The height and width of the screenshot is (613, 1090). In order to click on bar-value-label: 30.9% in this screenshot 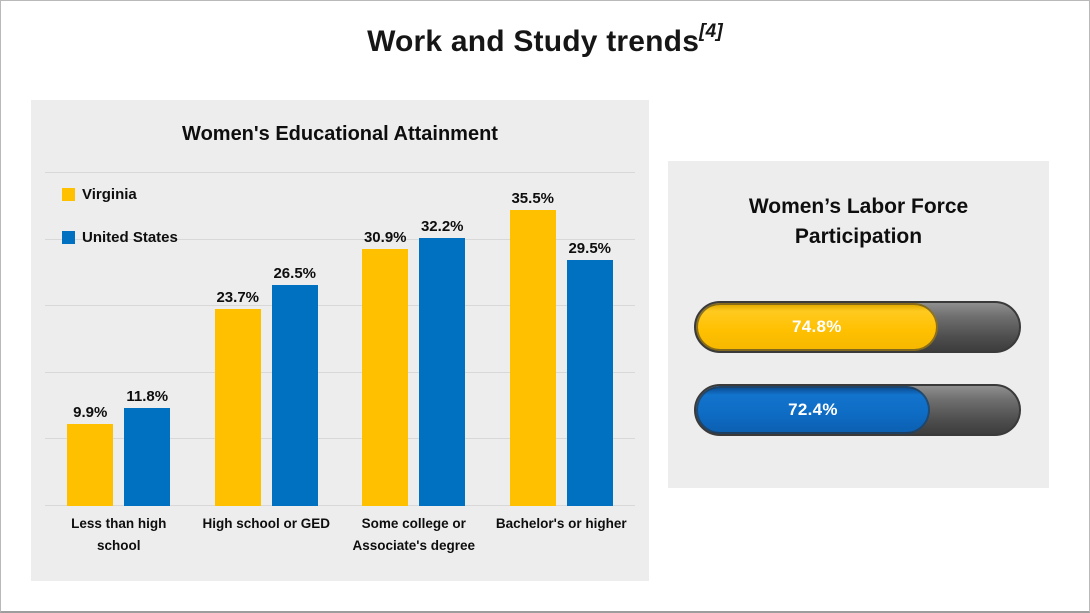, I will do `click(385, 237)`.